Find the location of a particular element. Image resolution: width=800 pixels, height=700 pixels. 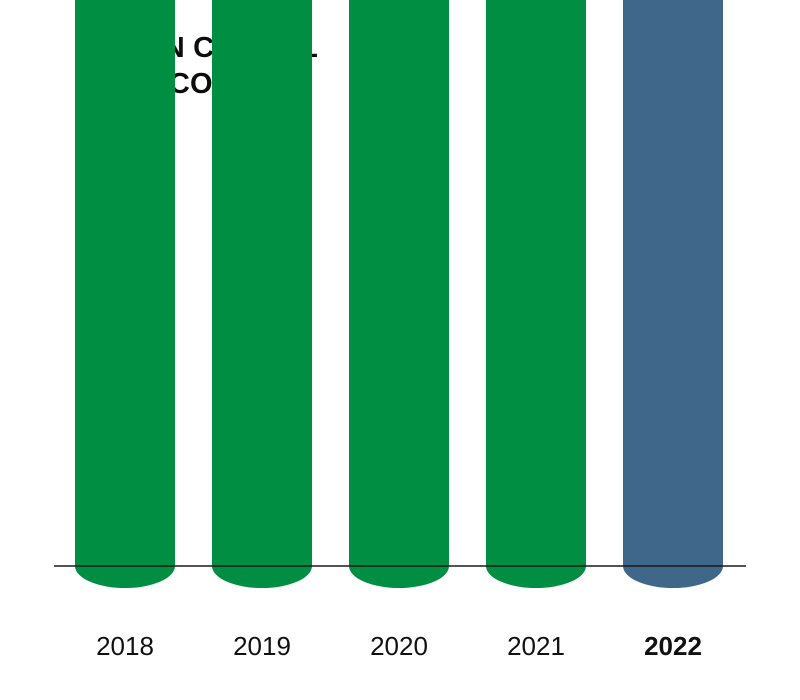

bar-2019 is located at coordinates (262, 294).